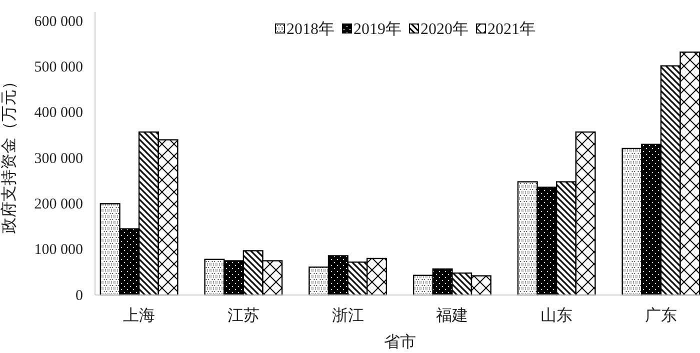 This screenshot has width=700, height=353. What do you see at coordinates (512, 29) in the screenshot?
I see `legend-label: 2021年` at bounding box center [512, 29].